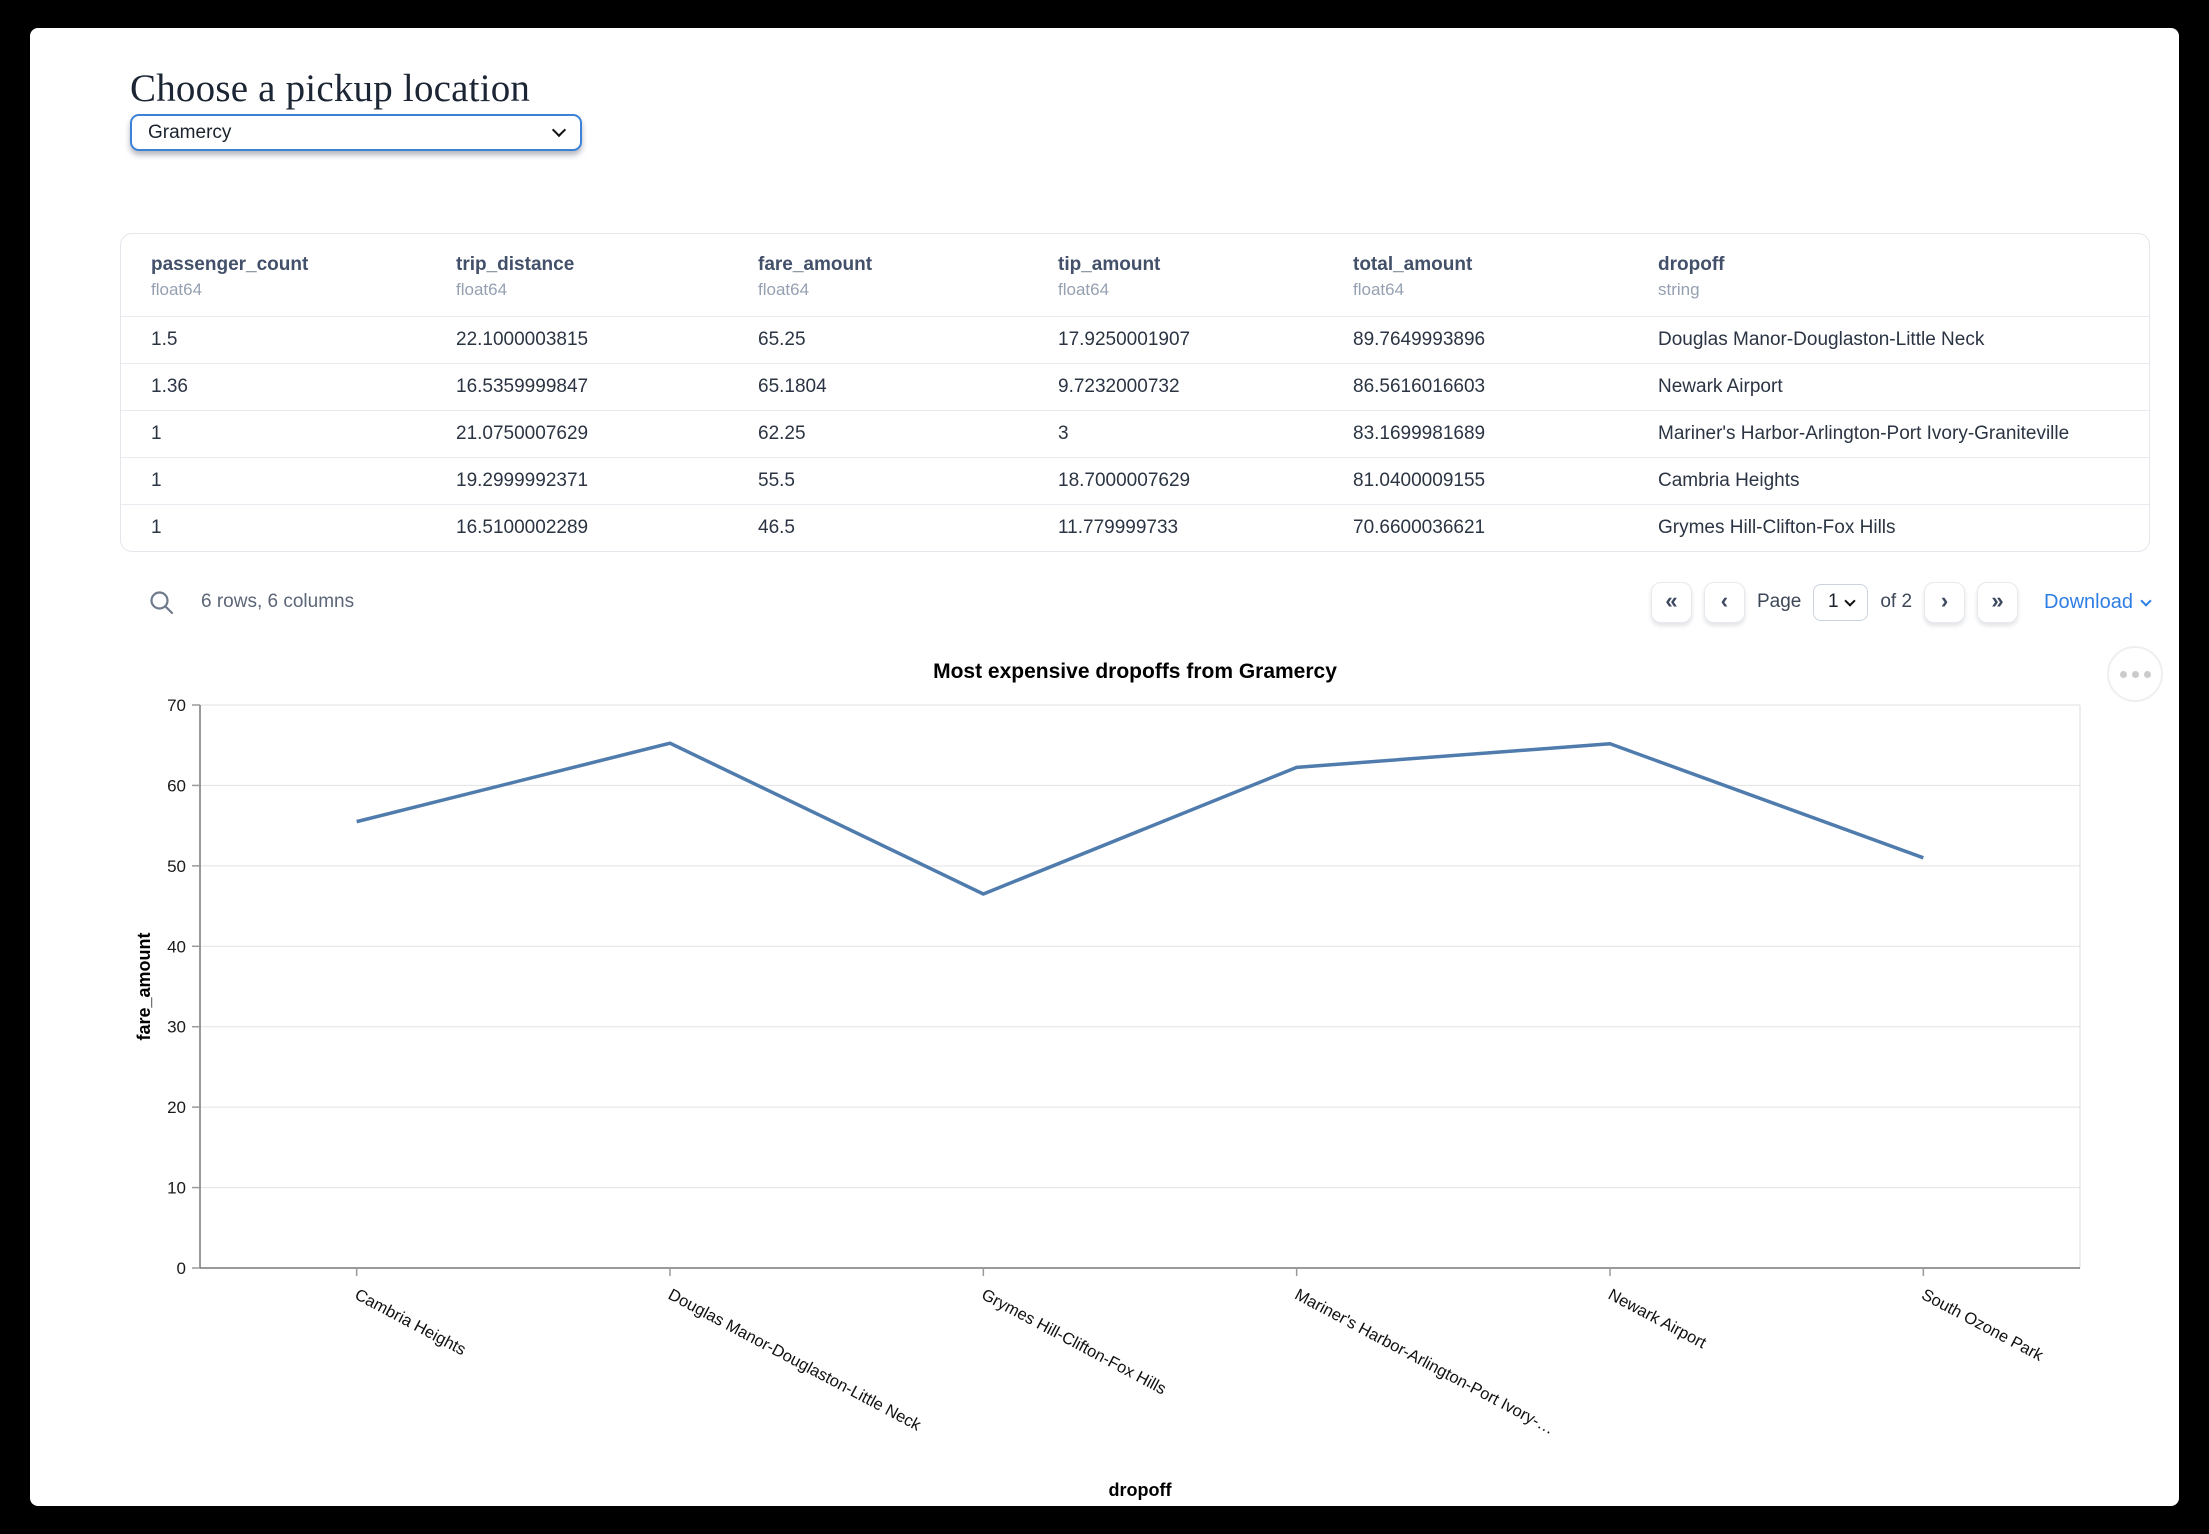 The image size is (2209, 1534). Describe the element at coordinates (1419, 339) in the screenshot. I see `table-cell: 89.7649993896` at that location.